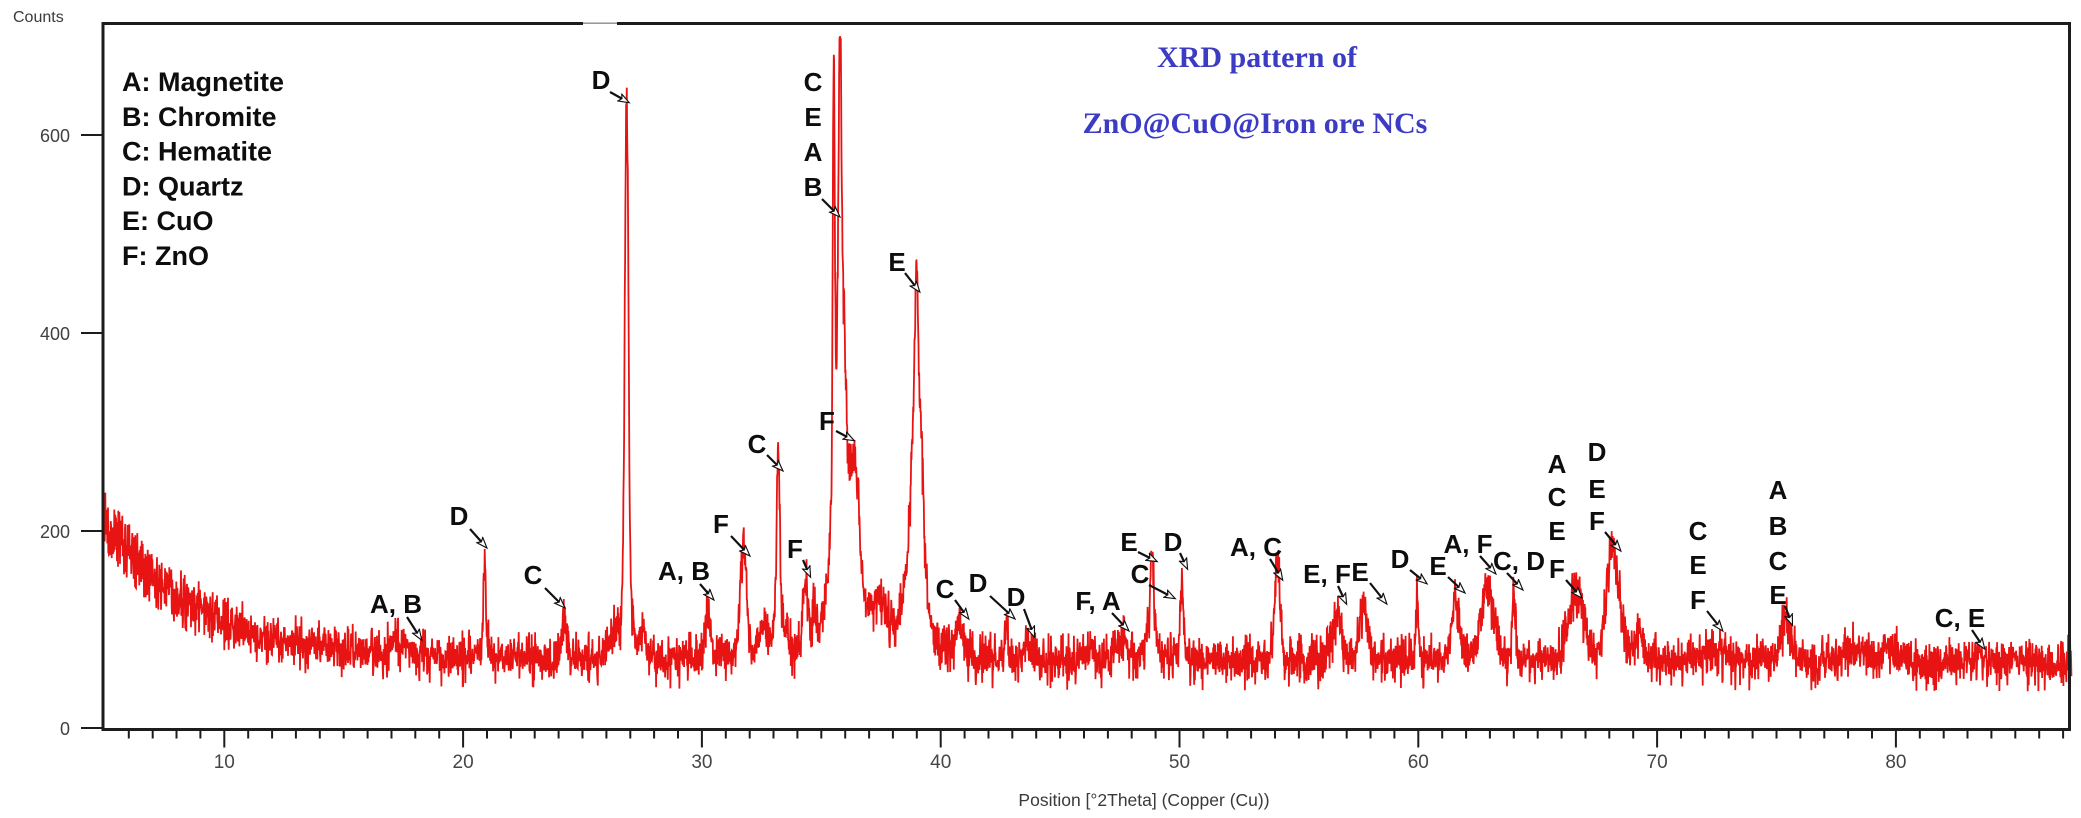  Describe the element at coordinates (1467, 544) in the screenshot. I see `svg-text: A, F` at that location.